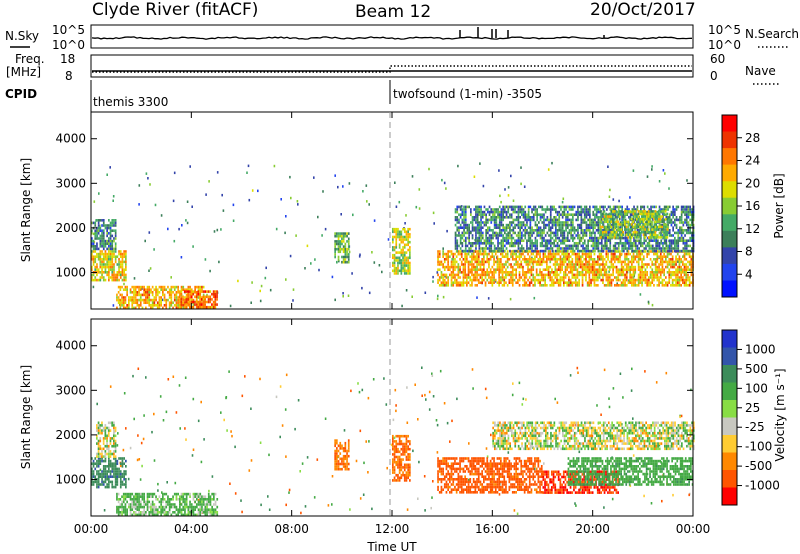 The height and width of the screenshot is (554, 800). Describe the element at coordinates (402, 37) in the screenshot. I see `nsky-panel: N.Sky 10^5 10^0 10^5 10^0 N.Search` at that location.